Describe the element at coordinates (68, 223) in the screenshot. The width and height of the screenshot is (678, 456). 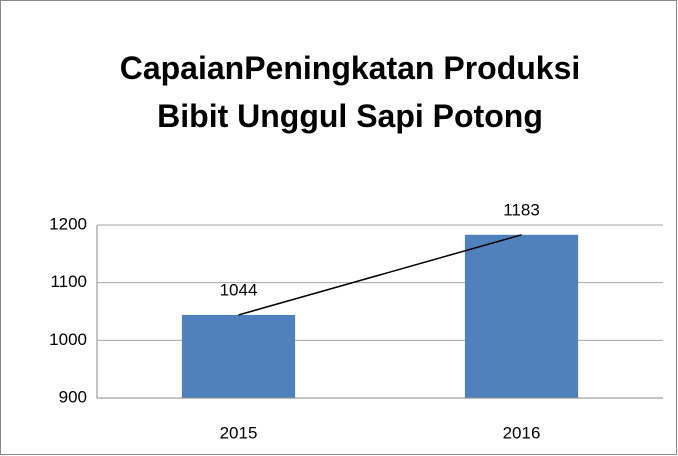
I see `y-tick-label: 1200` at that location.